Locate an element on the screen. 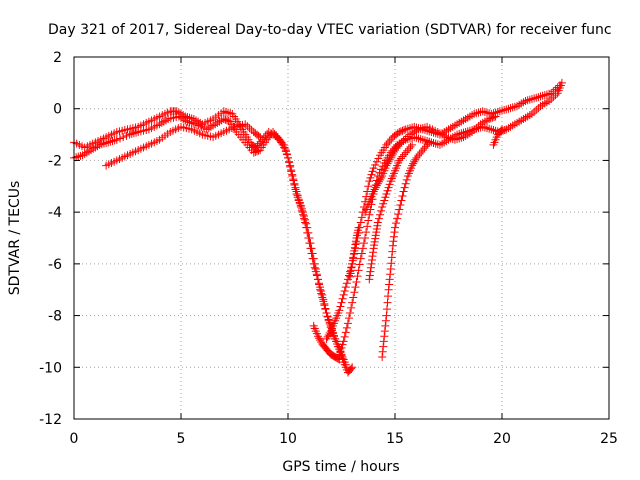  x-tick-label: 10 is located at coordinates (288, 439).